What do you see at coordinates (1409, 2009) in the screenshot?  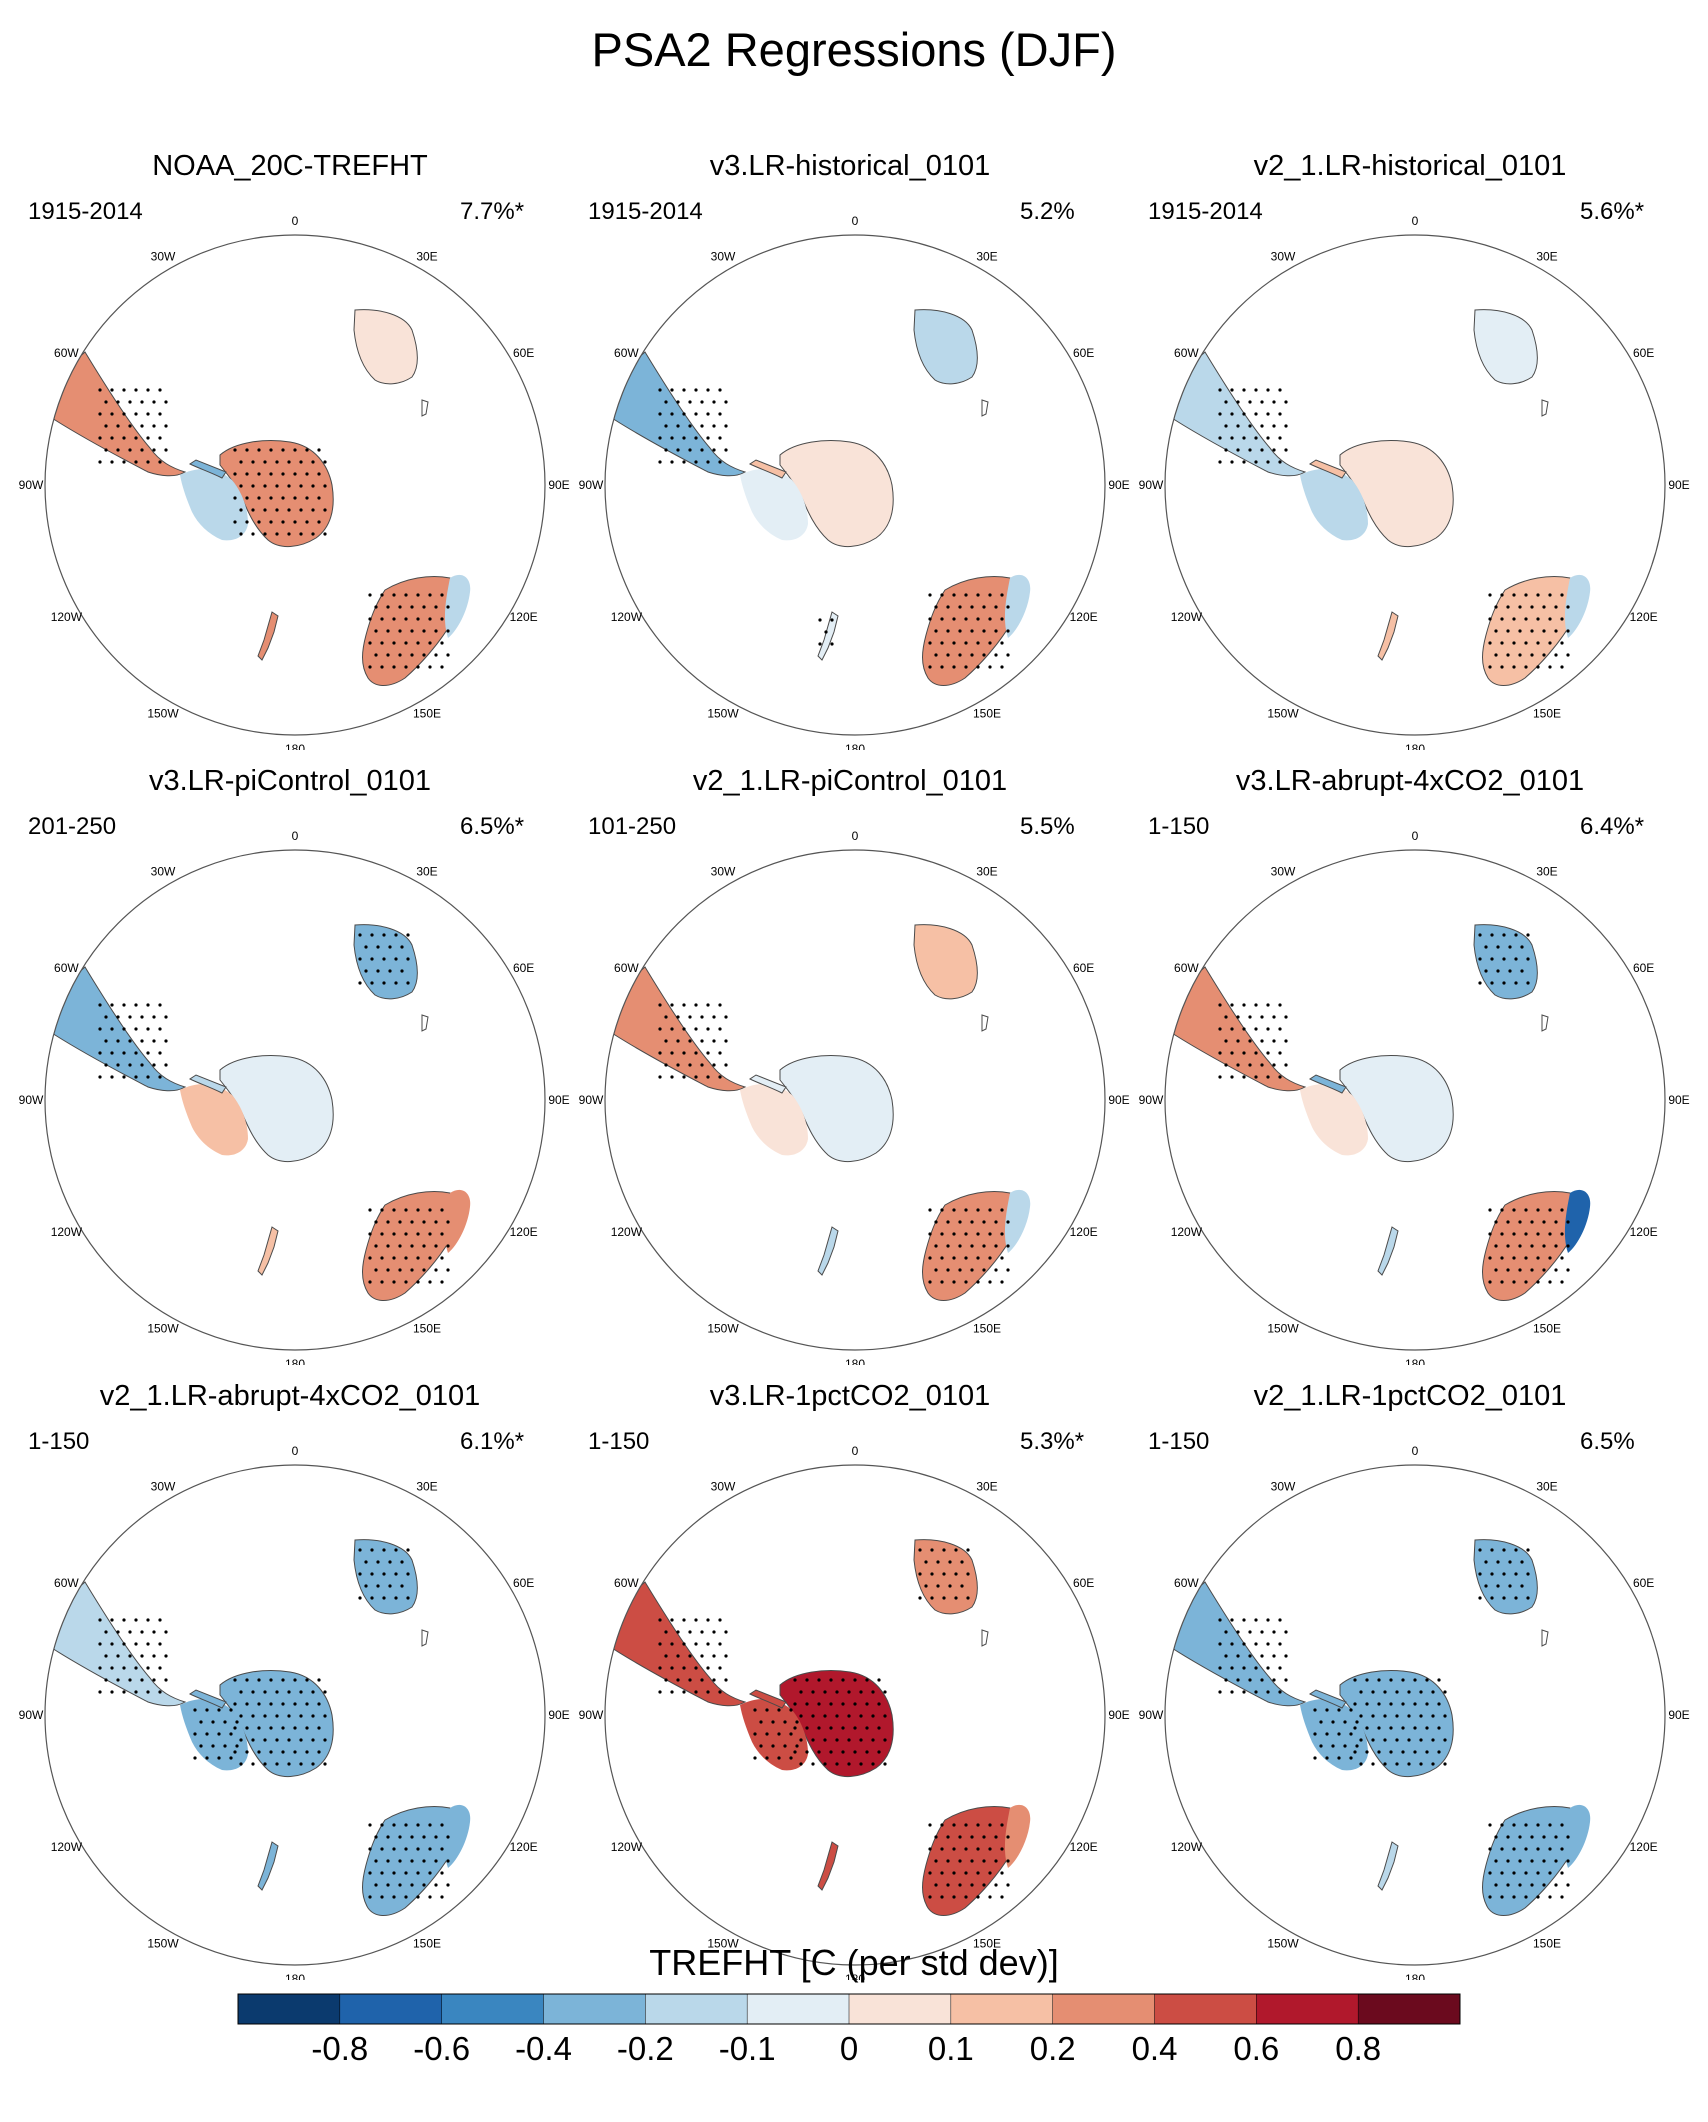 I see `colorbar-swatch` at bounding box center [1409, 2009].